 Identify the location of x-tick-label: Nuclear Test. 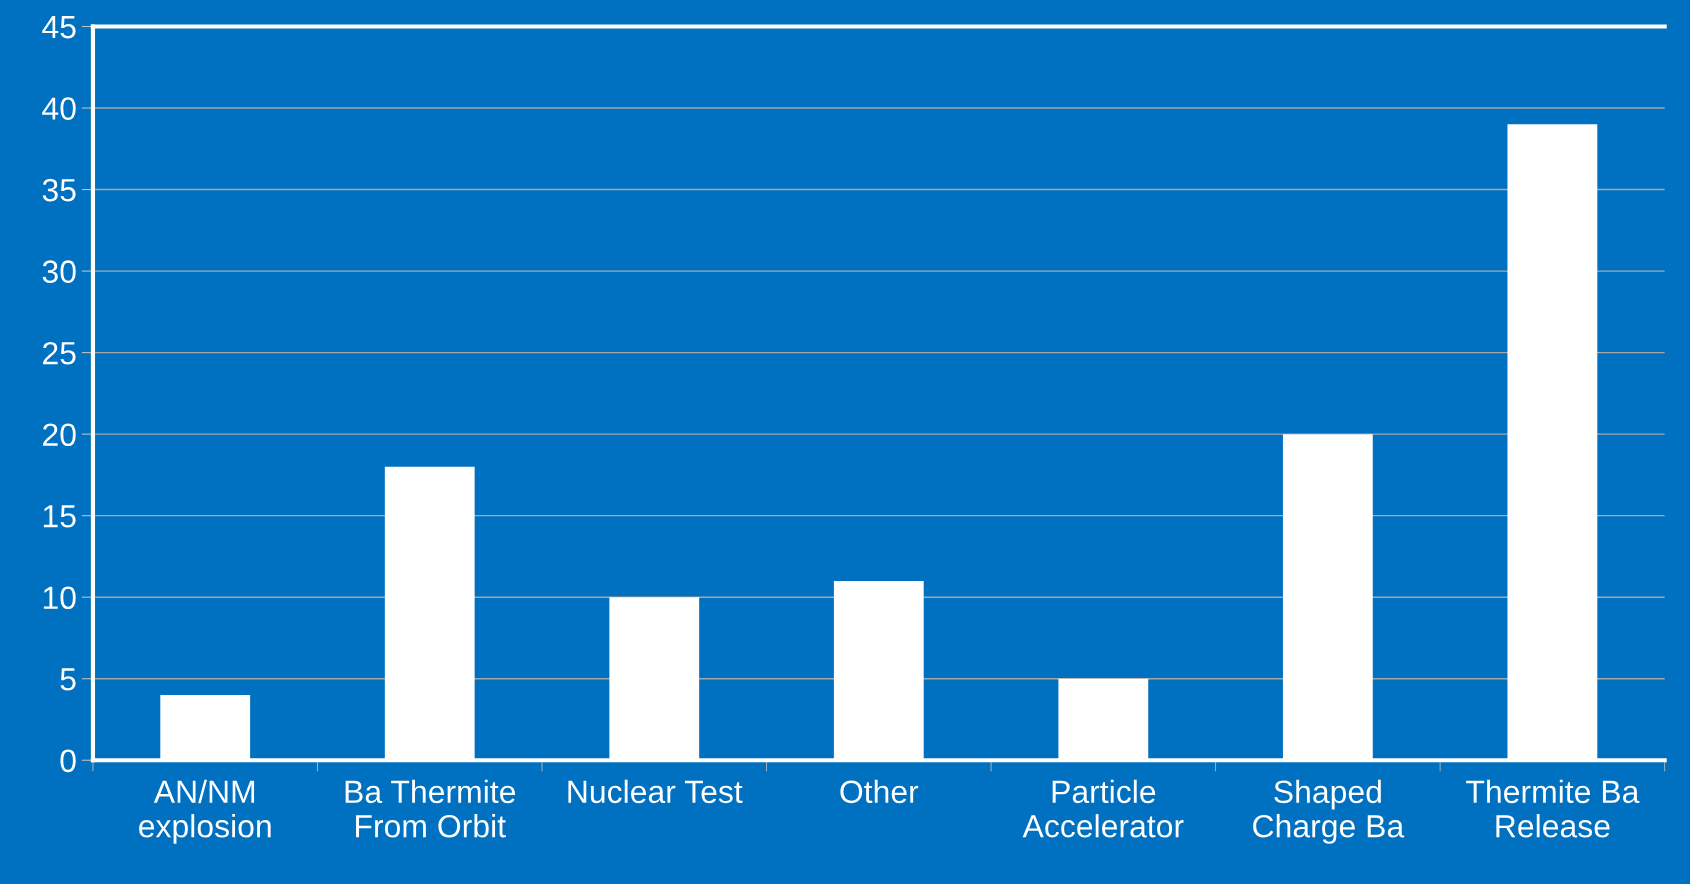
(655, 791).